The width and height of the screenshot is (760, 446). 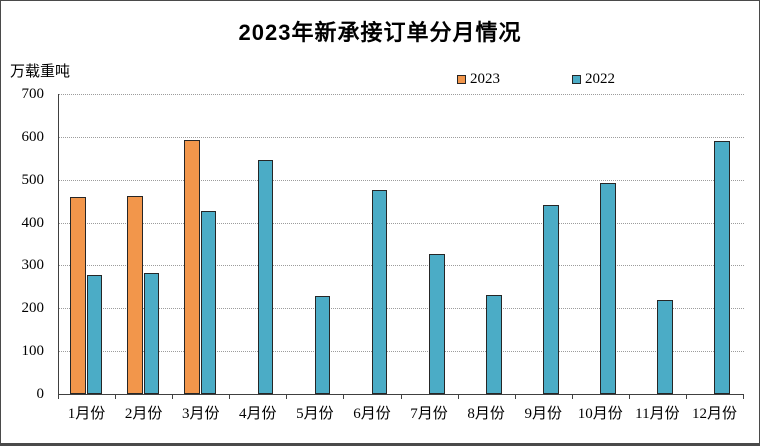 What do you see at coordinates (600, 414) in the screenshot?
I see `x-tick-label-10月份: 10月份` at bounding box center [600, 414].